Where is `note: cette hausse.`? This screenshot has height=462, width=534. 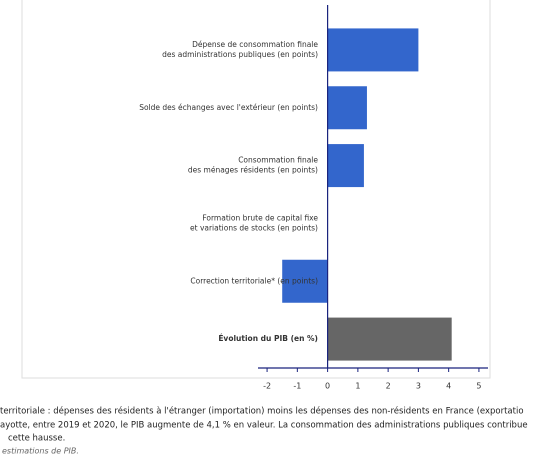
note: cette hausse. is located at coordinates (36, 439).